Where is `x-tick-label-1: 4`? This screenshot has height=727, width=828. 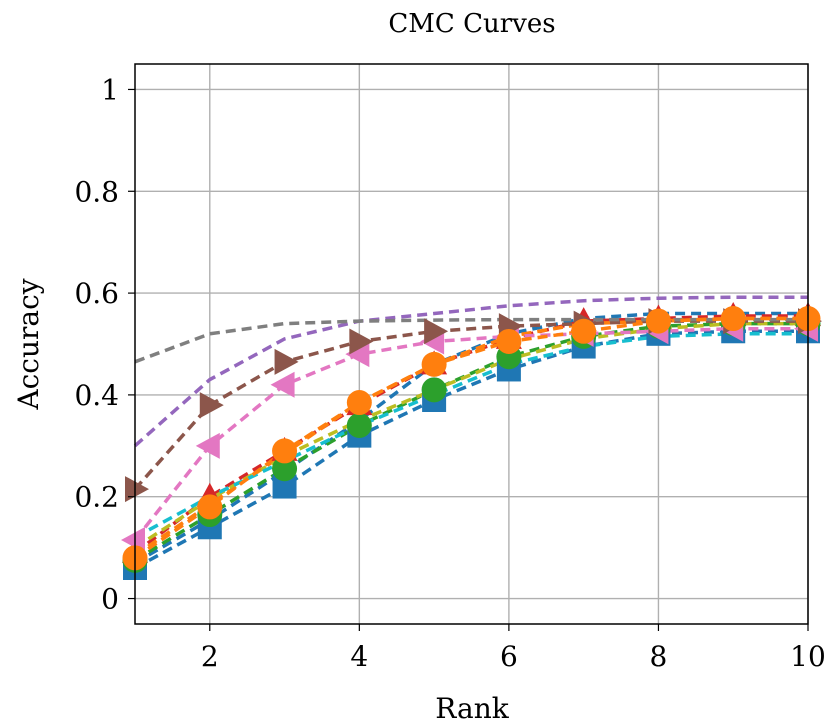 x-tick-label-1: 4 is located at coordinates (359, 656).